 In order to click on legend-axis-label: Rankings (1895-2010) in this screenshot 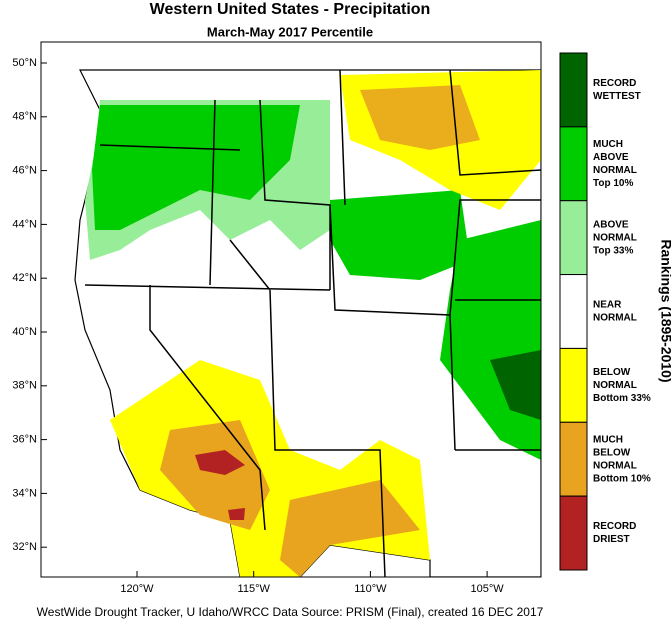, I will do `click(664, 310)`.